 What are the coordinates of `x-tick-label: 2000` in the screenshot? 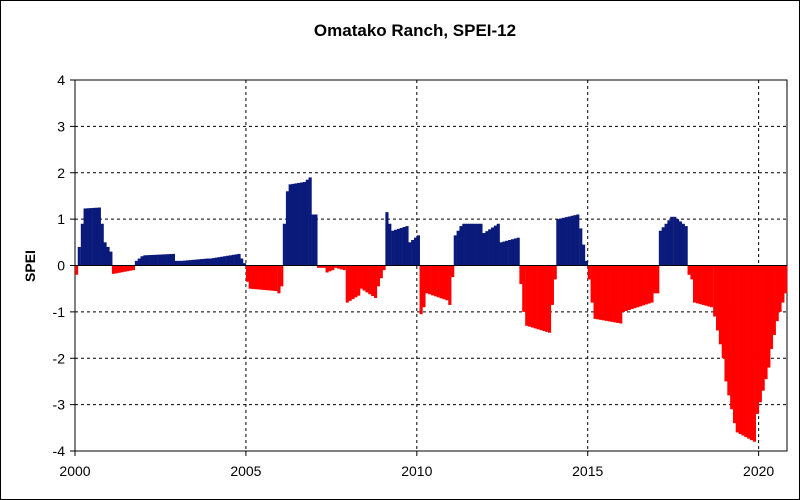 It's located at (74, 471).